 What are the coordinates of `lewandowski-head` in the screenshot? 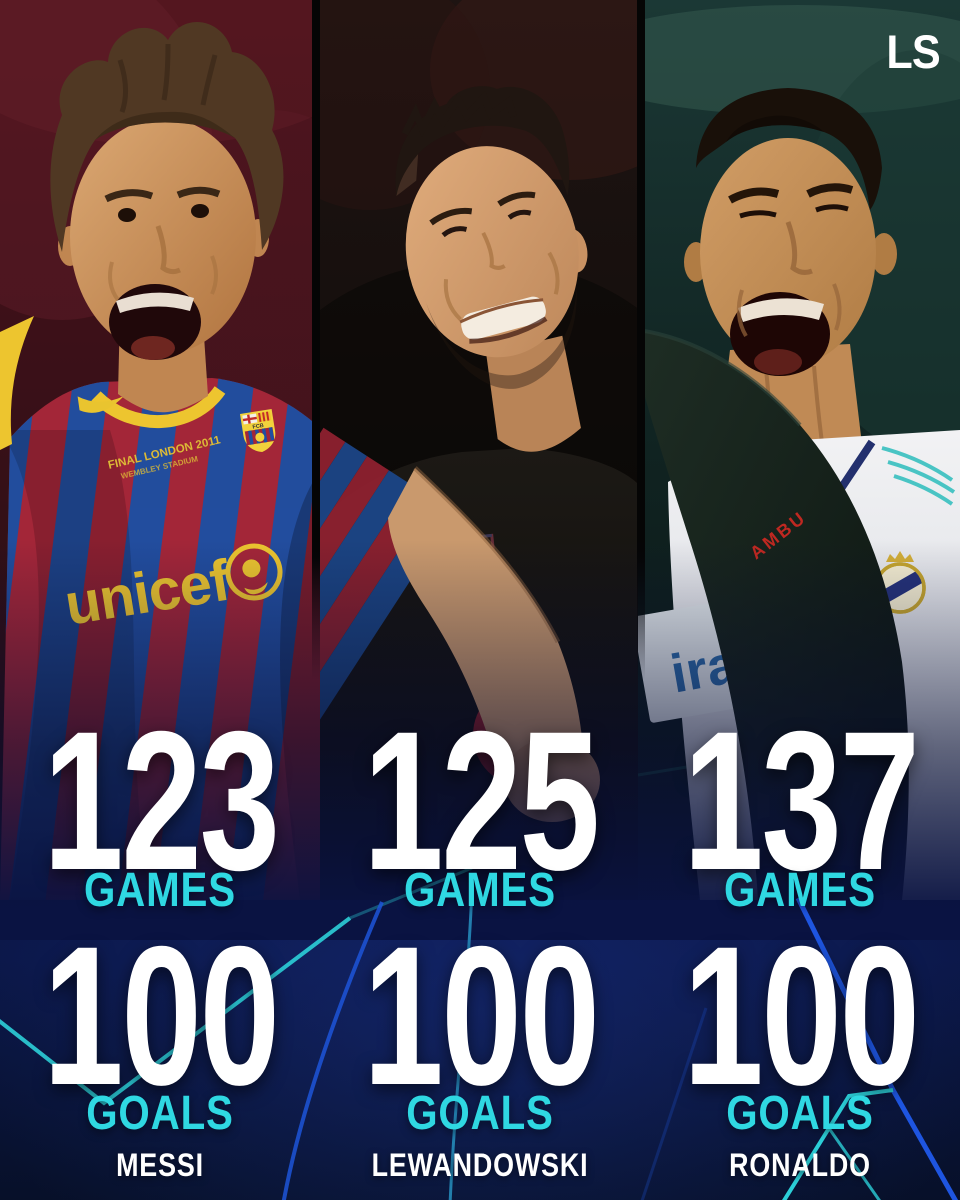 It's located at (491, 269).